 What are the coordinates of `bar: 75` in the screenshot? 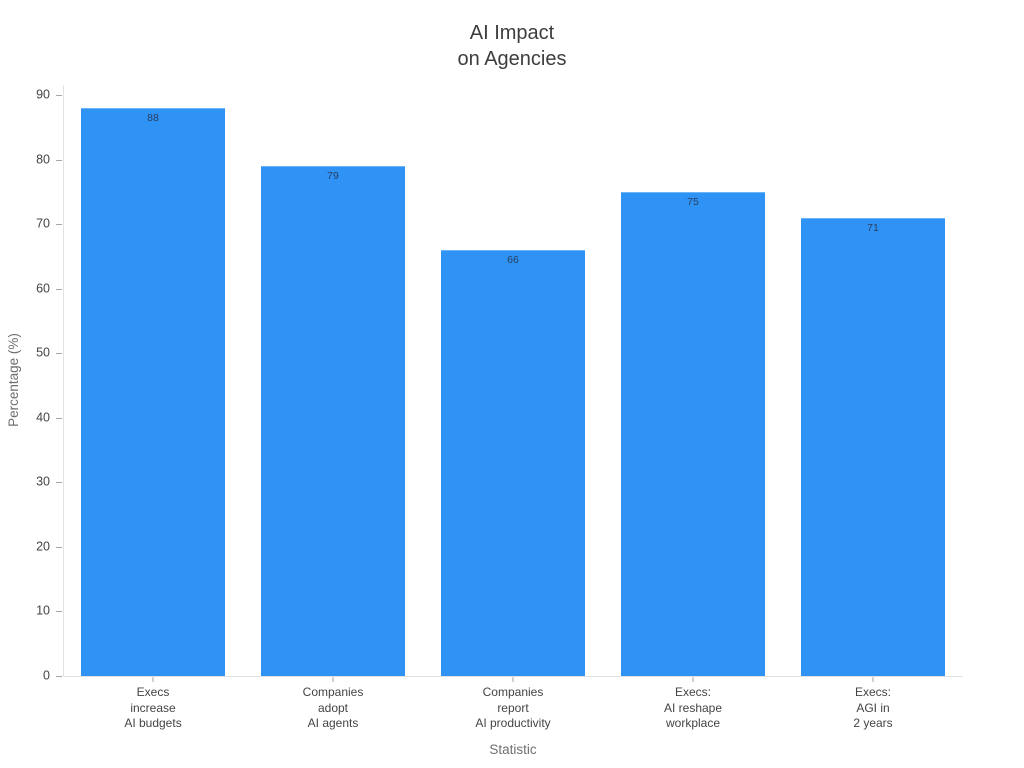 It's located at (693, 434).